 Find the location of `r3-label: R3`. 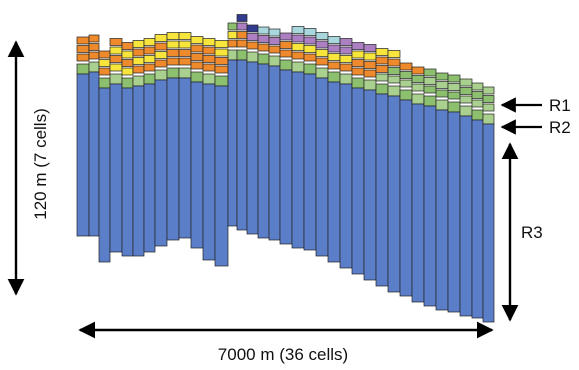

r3-label: R3 is located at coordinates (532, 232).